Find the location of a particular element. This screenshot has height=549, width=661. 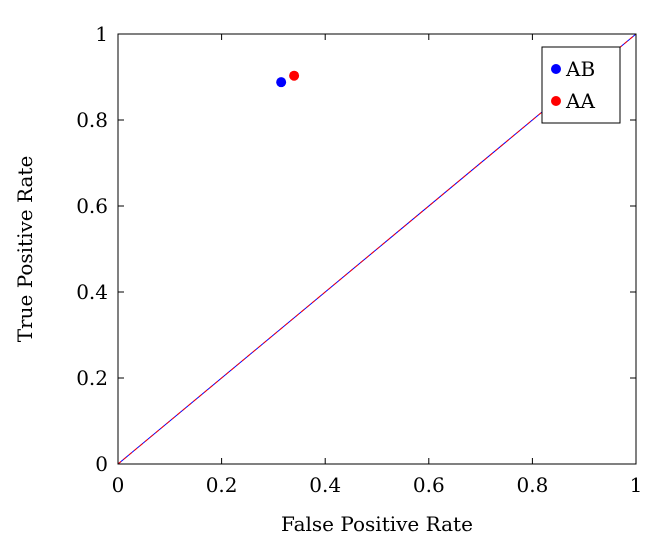

x-tick-label: 0.4 is located at coordinates (325, 485).